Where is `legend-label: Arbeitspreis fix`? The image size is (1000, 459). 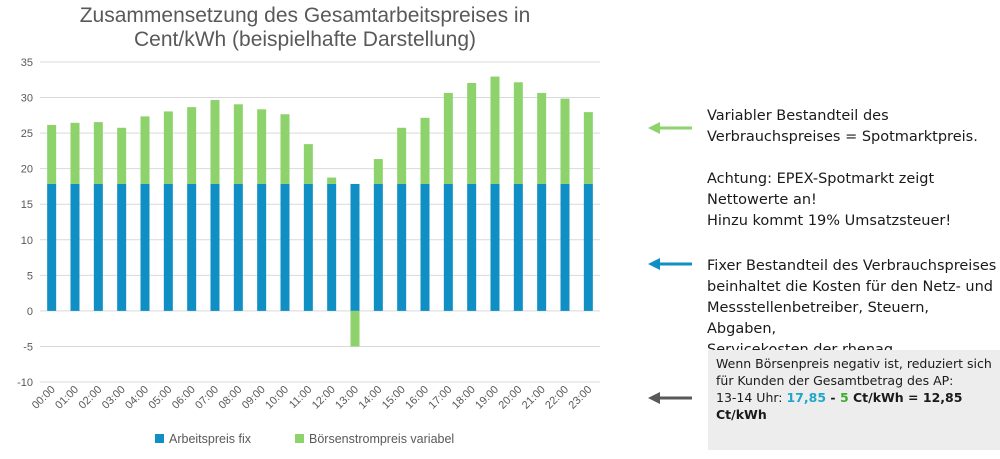
legend-label: Arbeitspreis fix is located at coordinates (210, 439).